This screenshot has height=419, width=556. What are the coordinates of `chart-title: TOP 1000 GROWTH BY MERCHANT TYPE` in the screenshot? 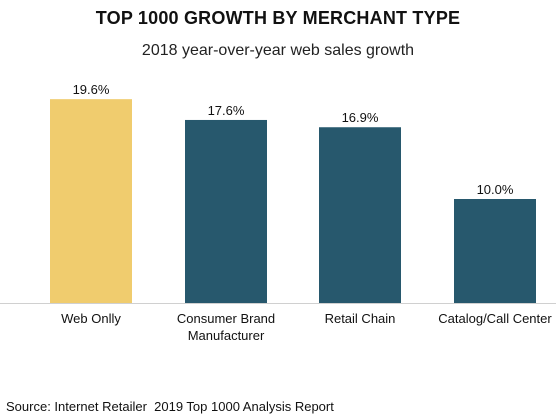 It's located at (278, 18).